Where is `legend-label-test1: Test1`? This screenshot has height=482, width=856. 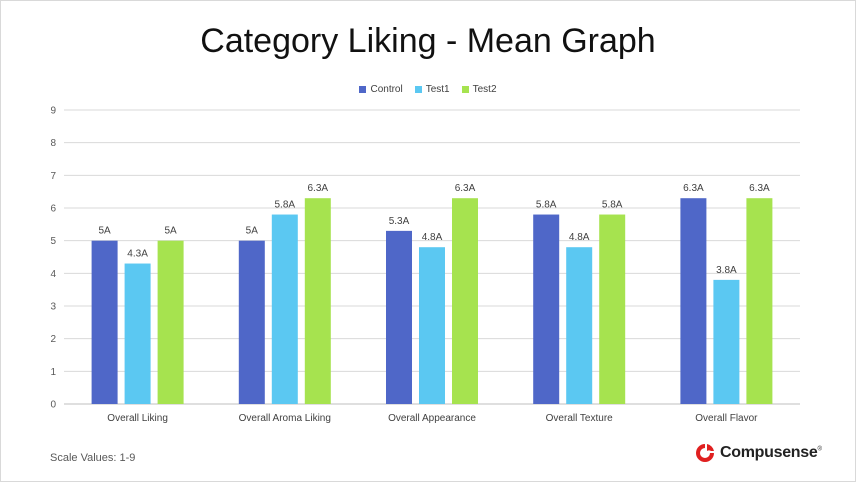
legend-label-test1: Test1 is located at coordinates (437, 89).